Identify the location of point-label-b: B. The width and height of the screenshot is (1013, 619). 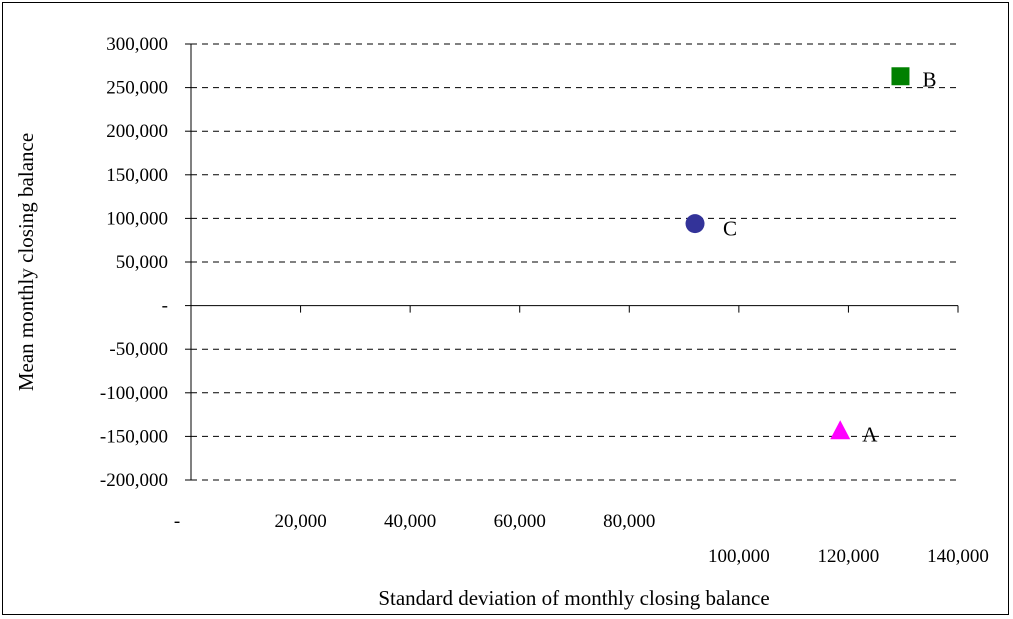
(929, 79).